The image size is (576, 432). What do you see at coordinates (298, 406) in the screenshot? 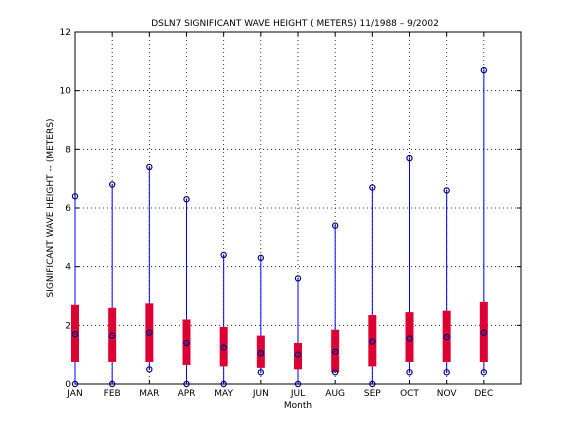
I see `x-axis-title: Month` at bounding box center [298, 406].